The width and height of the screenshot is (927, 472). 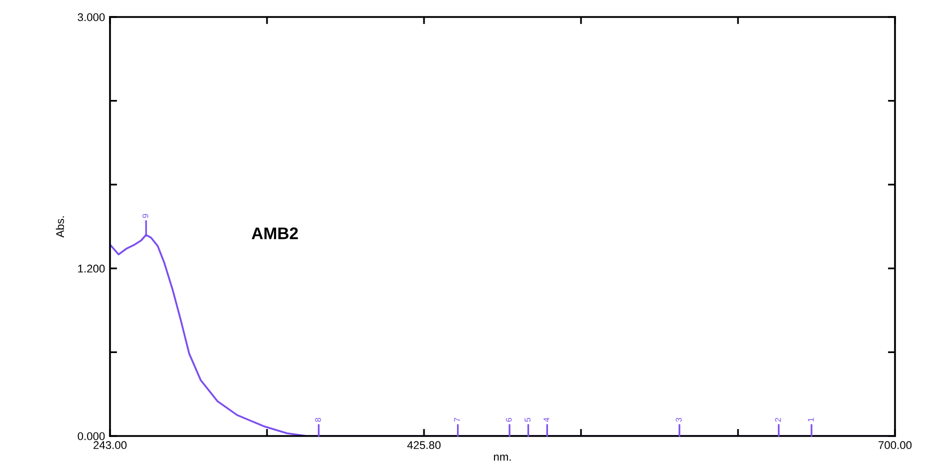 I want to click on annotation: 4, so click(x=547, y=420).